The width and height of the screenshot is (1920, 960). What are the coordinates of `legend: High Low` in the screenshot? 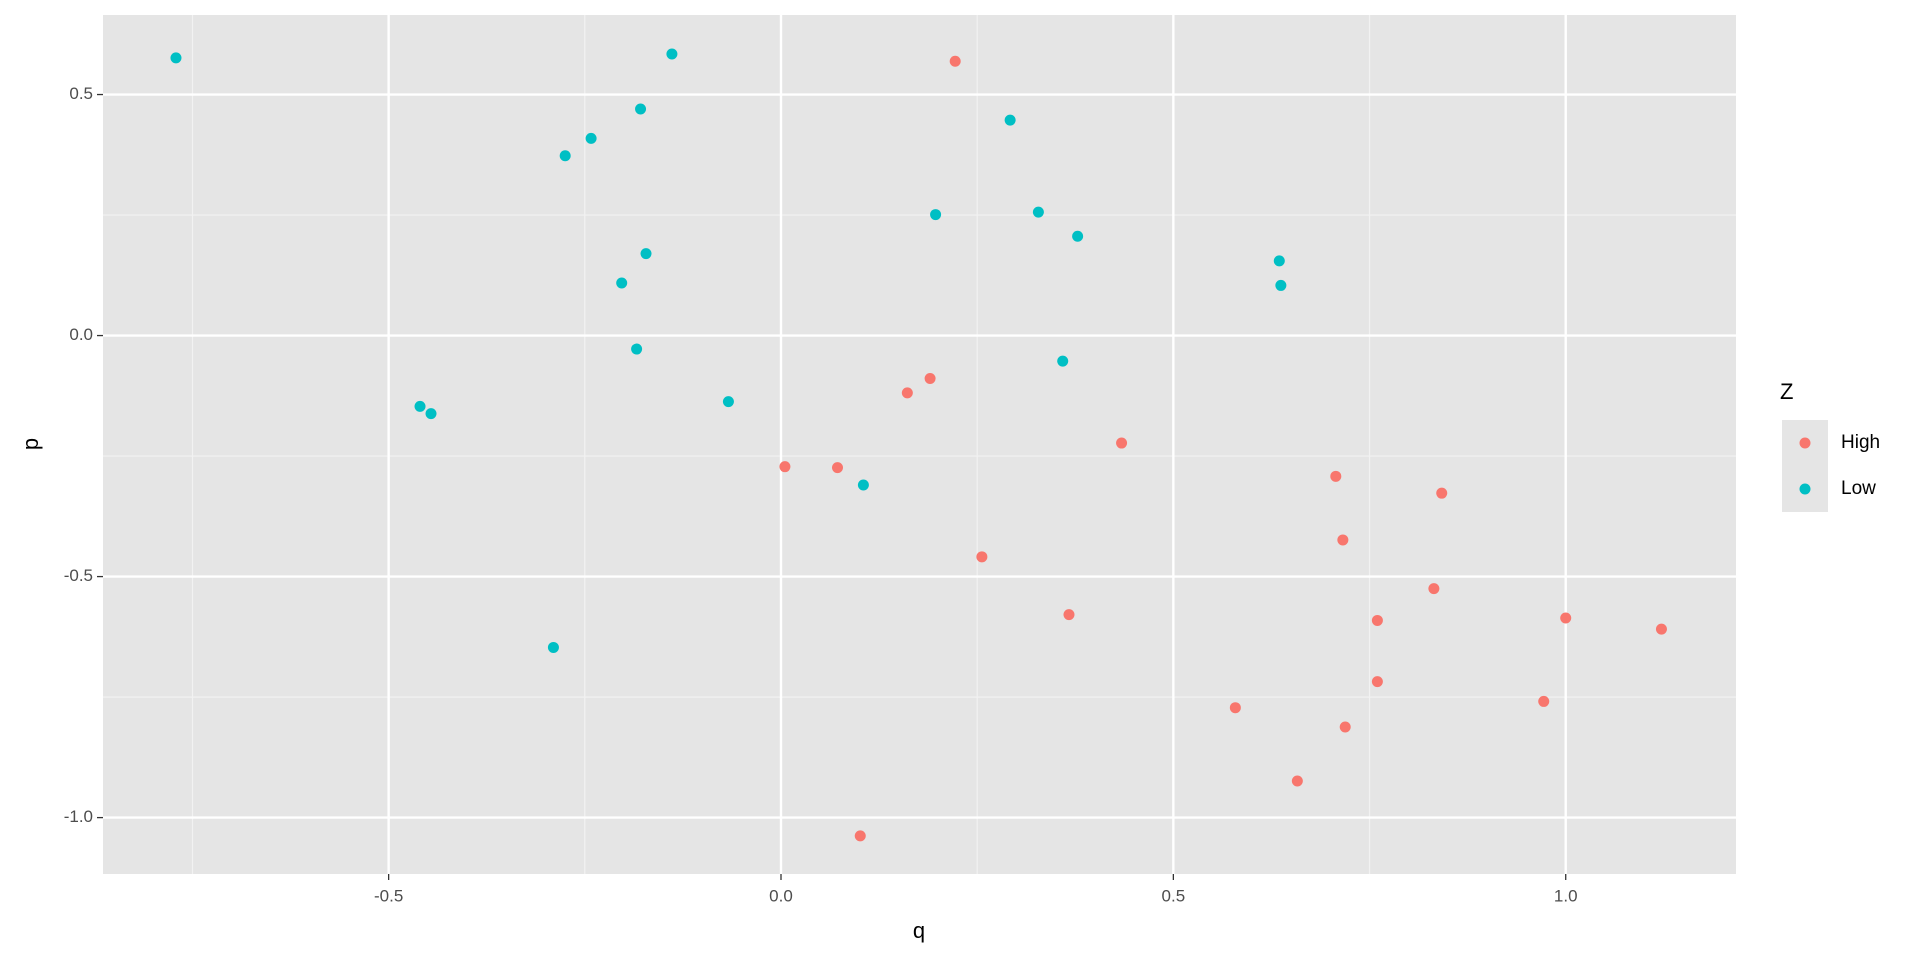 It's located at (1831, 466).